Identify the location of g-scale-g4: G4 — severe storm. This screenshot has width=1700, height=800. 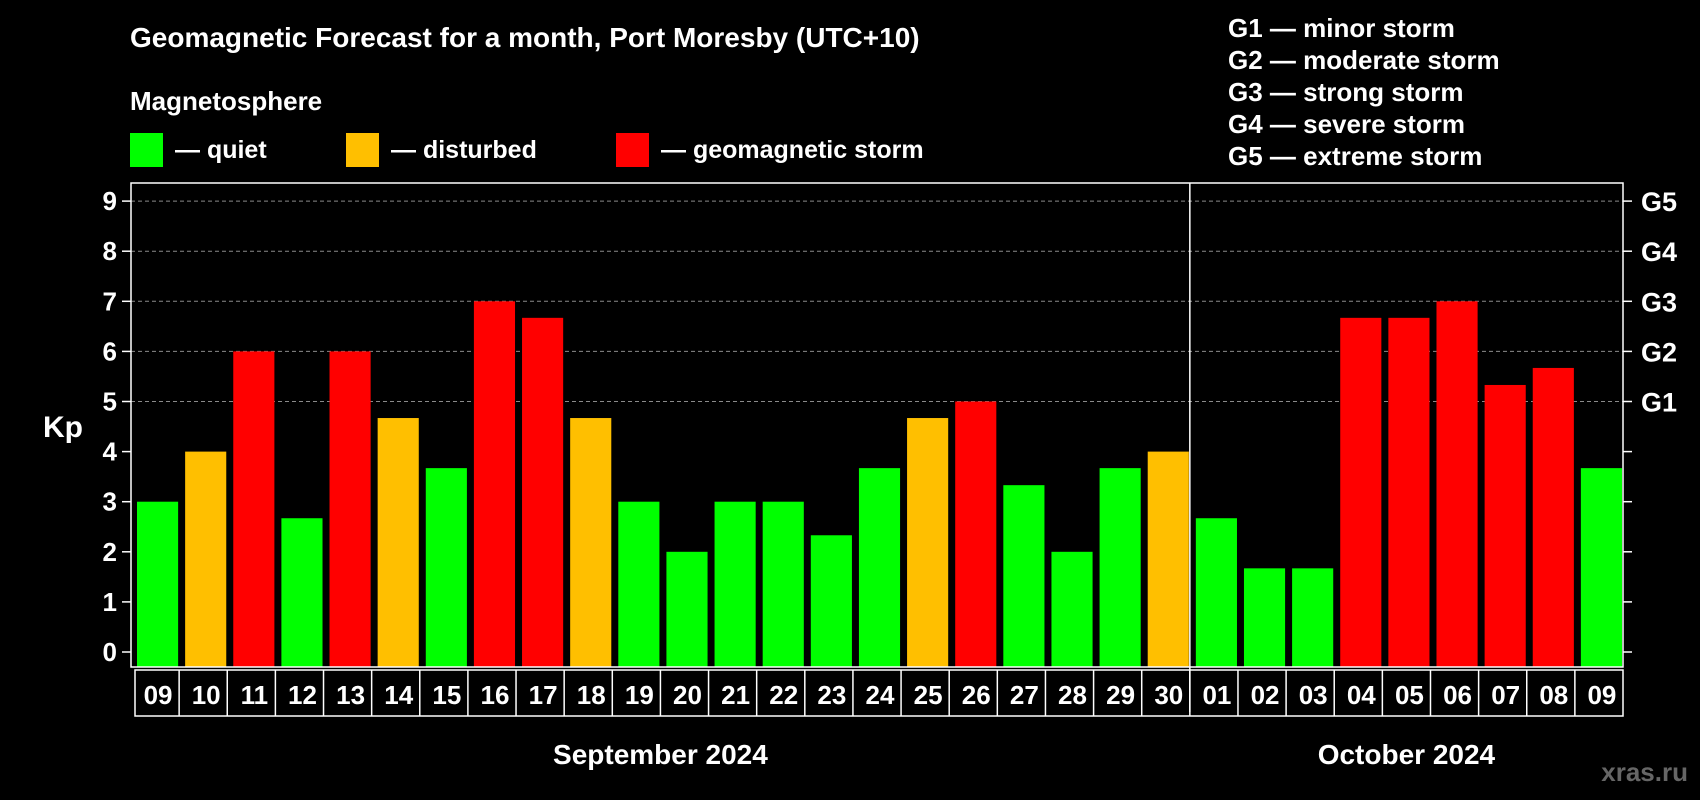
(1347, 124).